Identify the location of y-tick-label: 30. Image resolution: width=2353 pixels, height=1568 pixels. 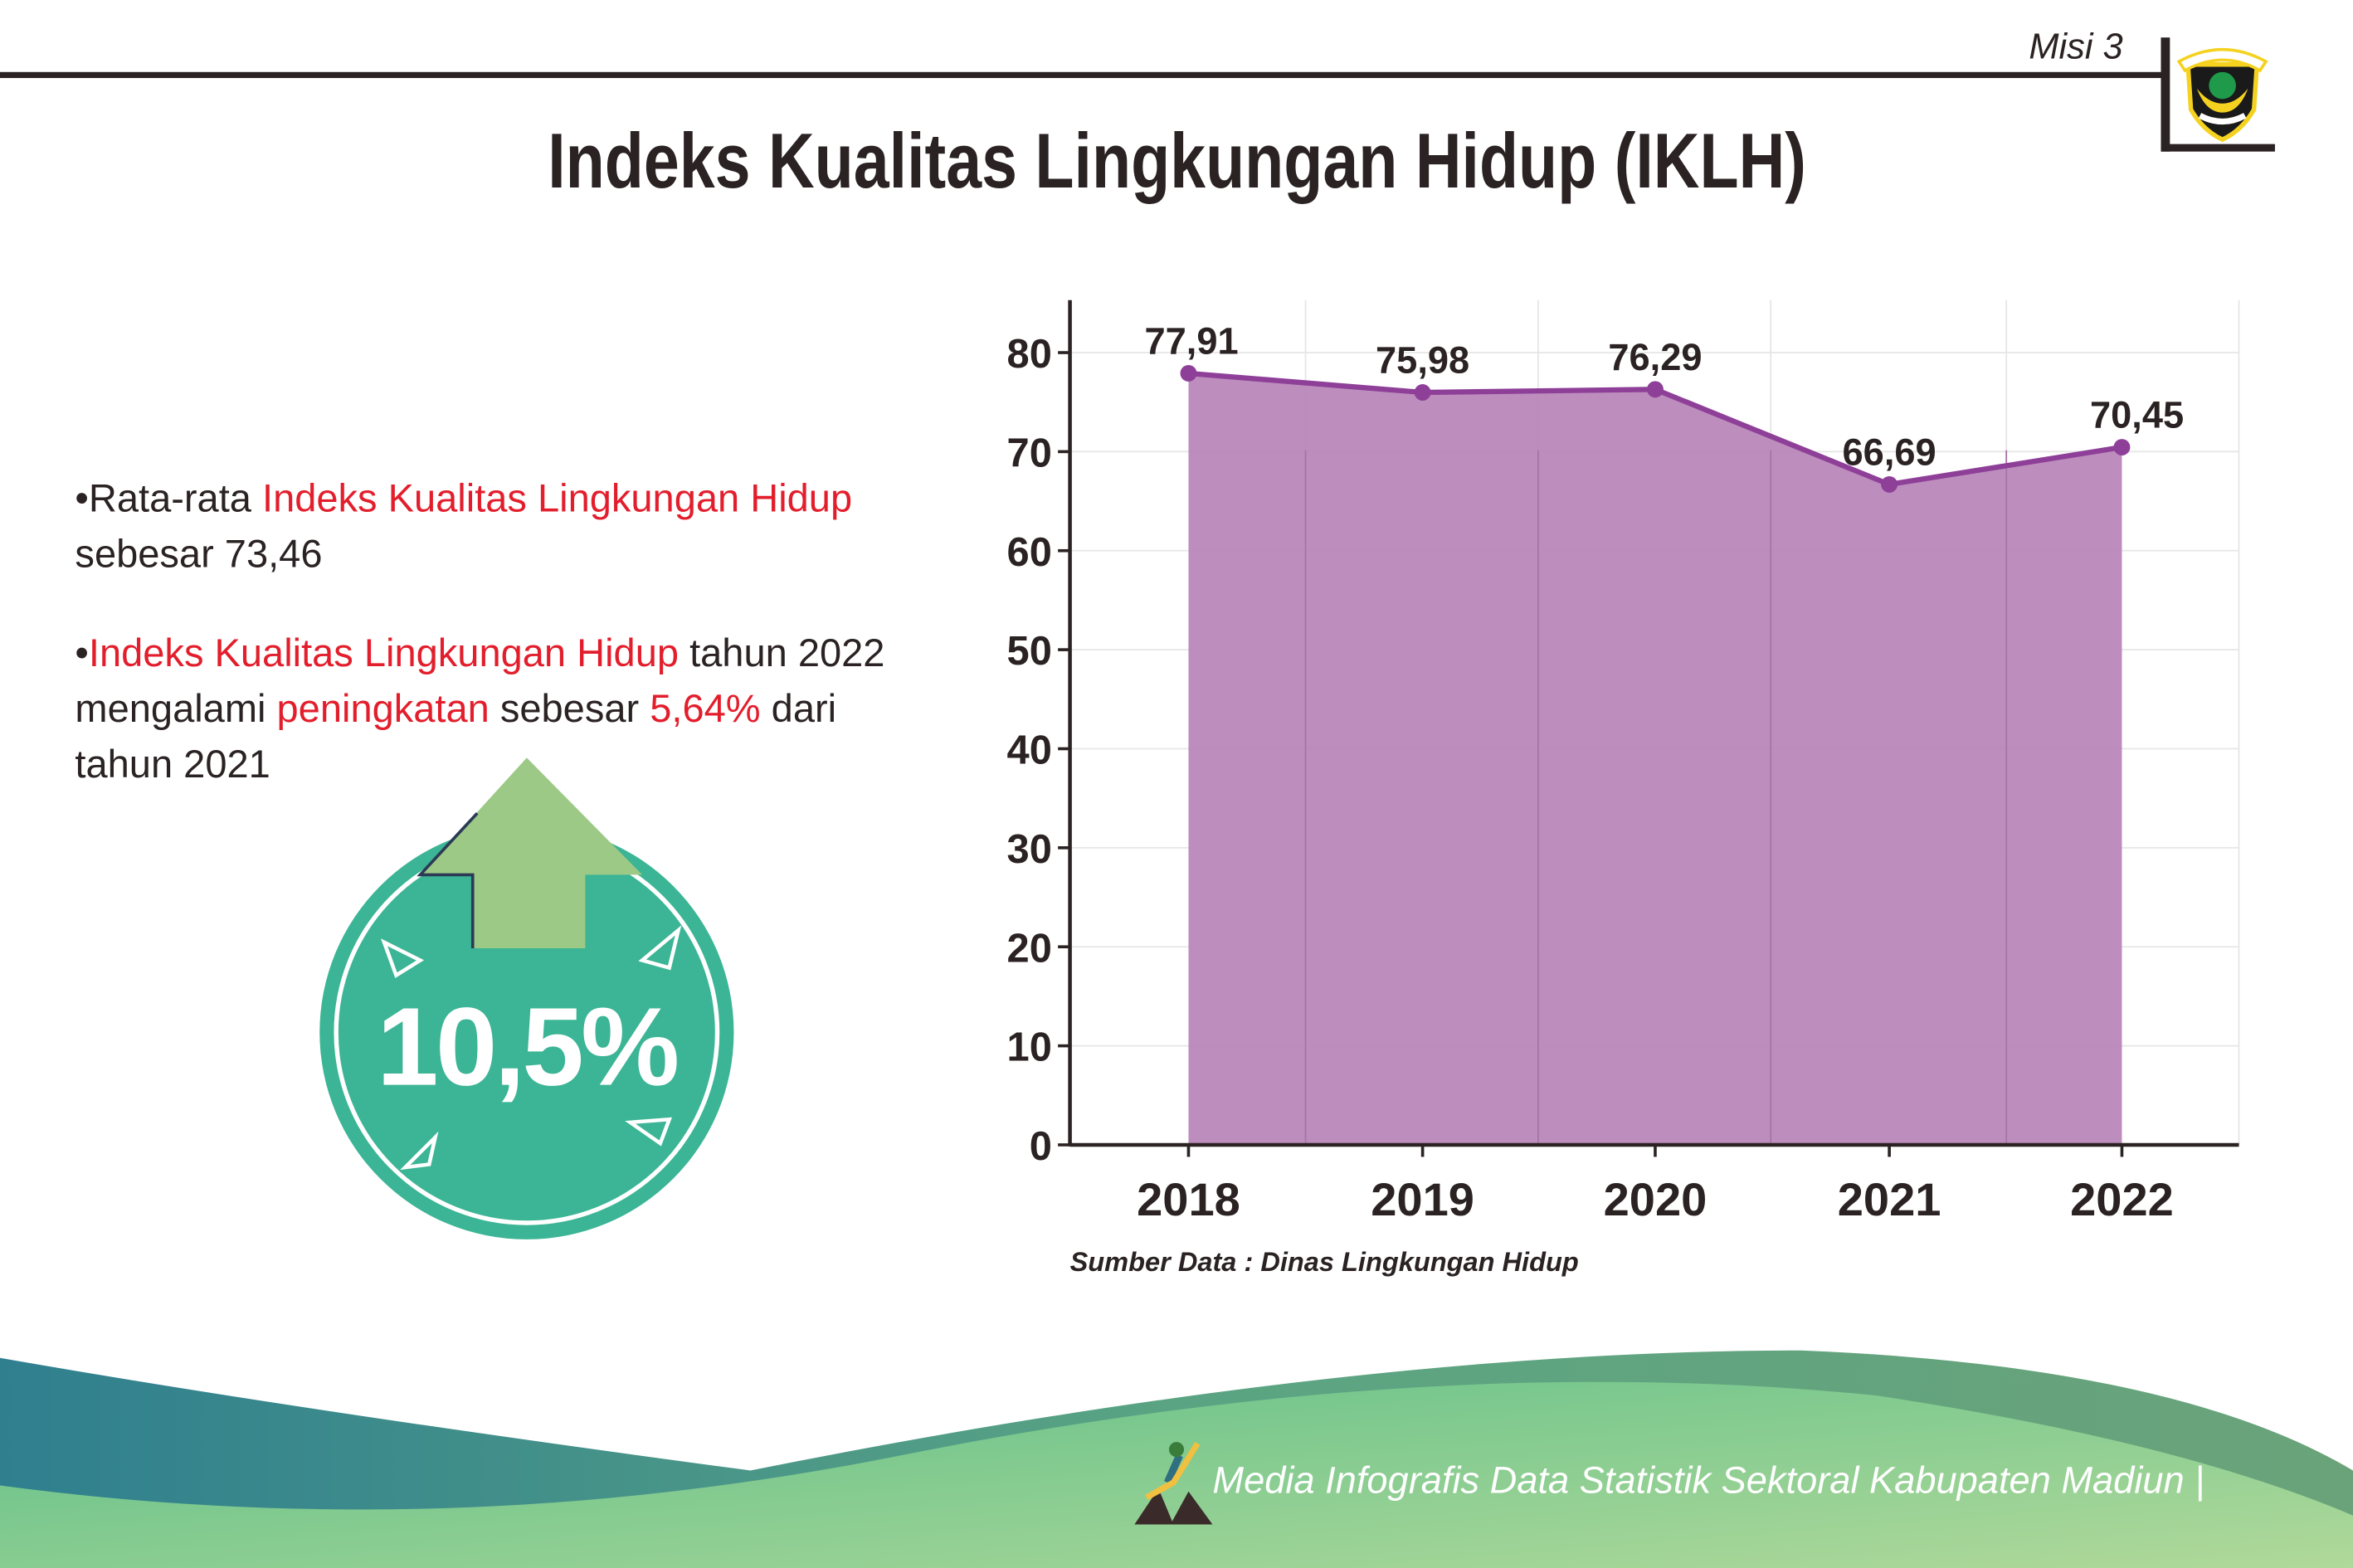
(1029, 849).